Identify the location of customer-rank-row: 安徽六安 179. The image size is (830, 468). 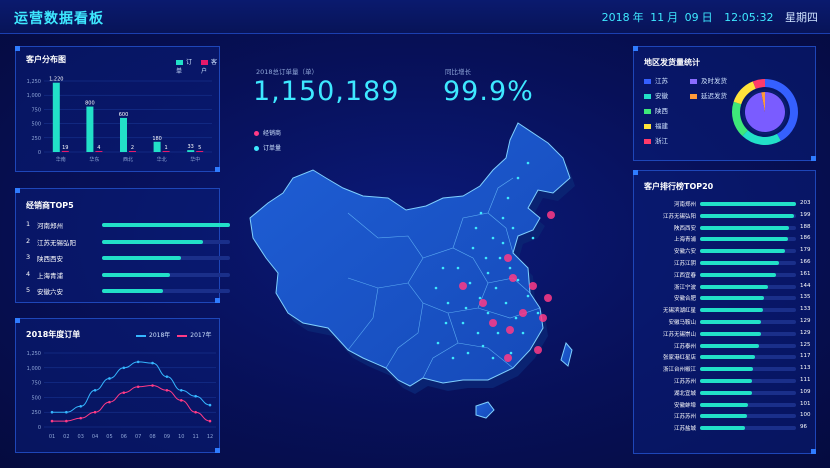
(727, 251).